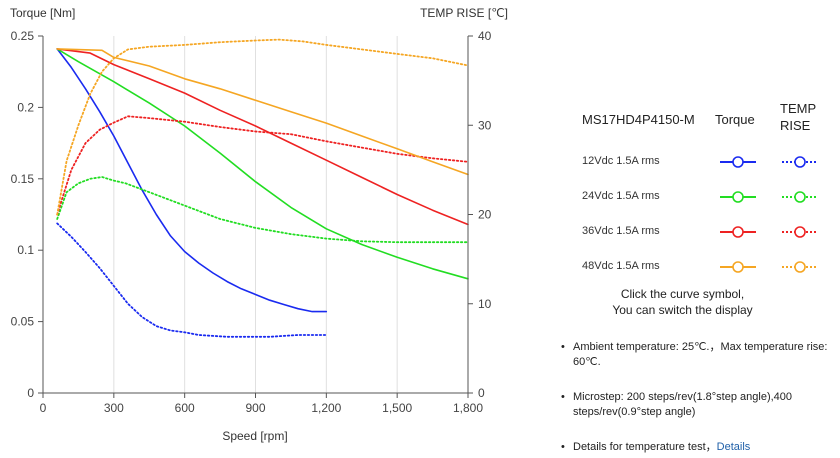  What do you see at coordinates (682, 310) in the screenshot?
I see `legend-hint-line2: You can switch the display` at bounding box center [682, 310].